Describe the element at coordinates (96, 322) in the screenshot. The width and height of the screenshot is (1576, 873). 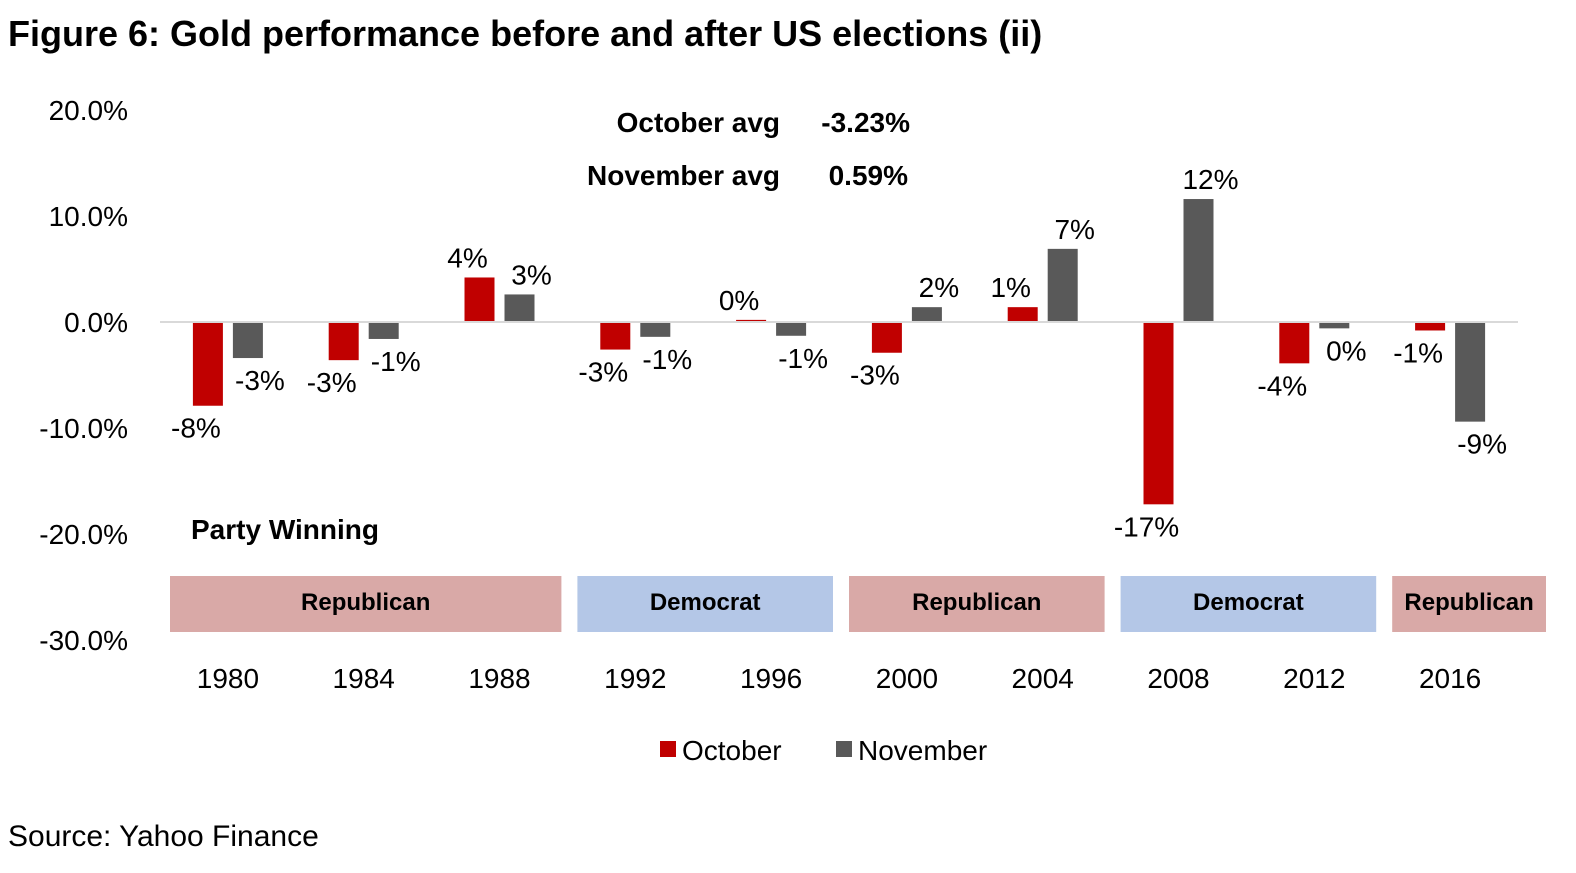
I see `y-tick-label: 0.0%` at that location.